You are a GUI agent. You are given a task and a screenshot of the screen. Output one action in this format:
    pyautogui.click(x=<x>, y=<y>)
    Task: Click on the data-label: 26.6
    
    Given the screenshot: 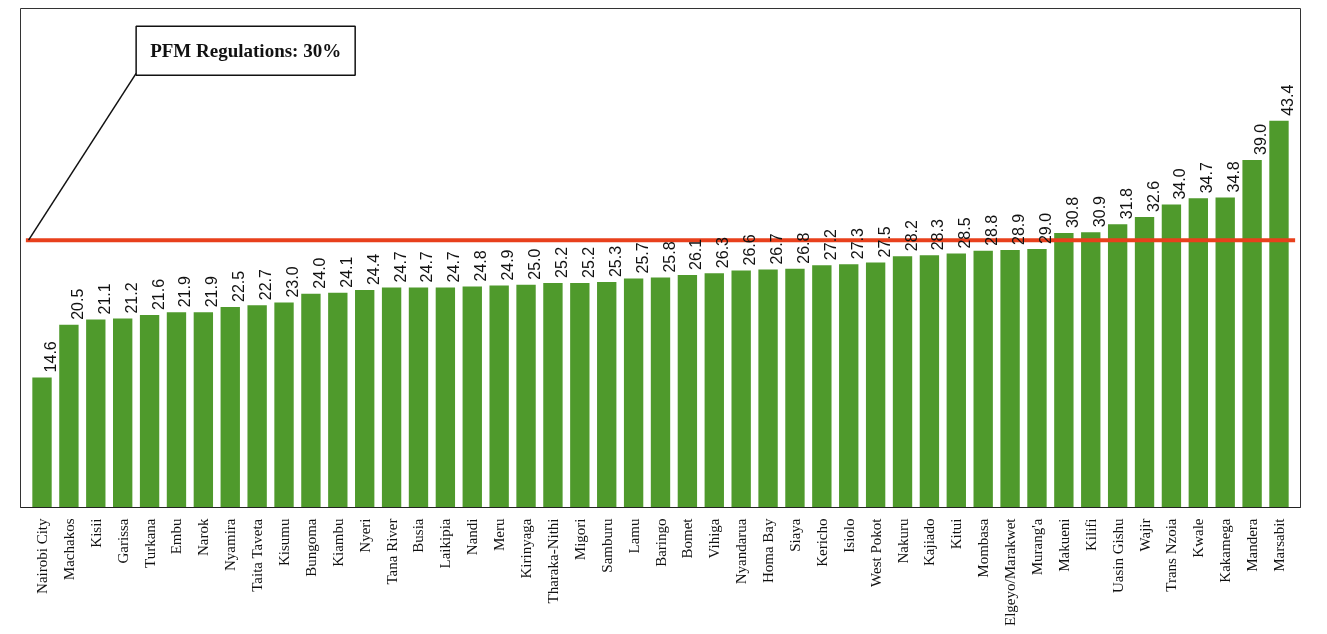 What is the action you would take?
    pyautogui.click(x=750, y=250)
    